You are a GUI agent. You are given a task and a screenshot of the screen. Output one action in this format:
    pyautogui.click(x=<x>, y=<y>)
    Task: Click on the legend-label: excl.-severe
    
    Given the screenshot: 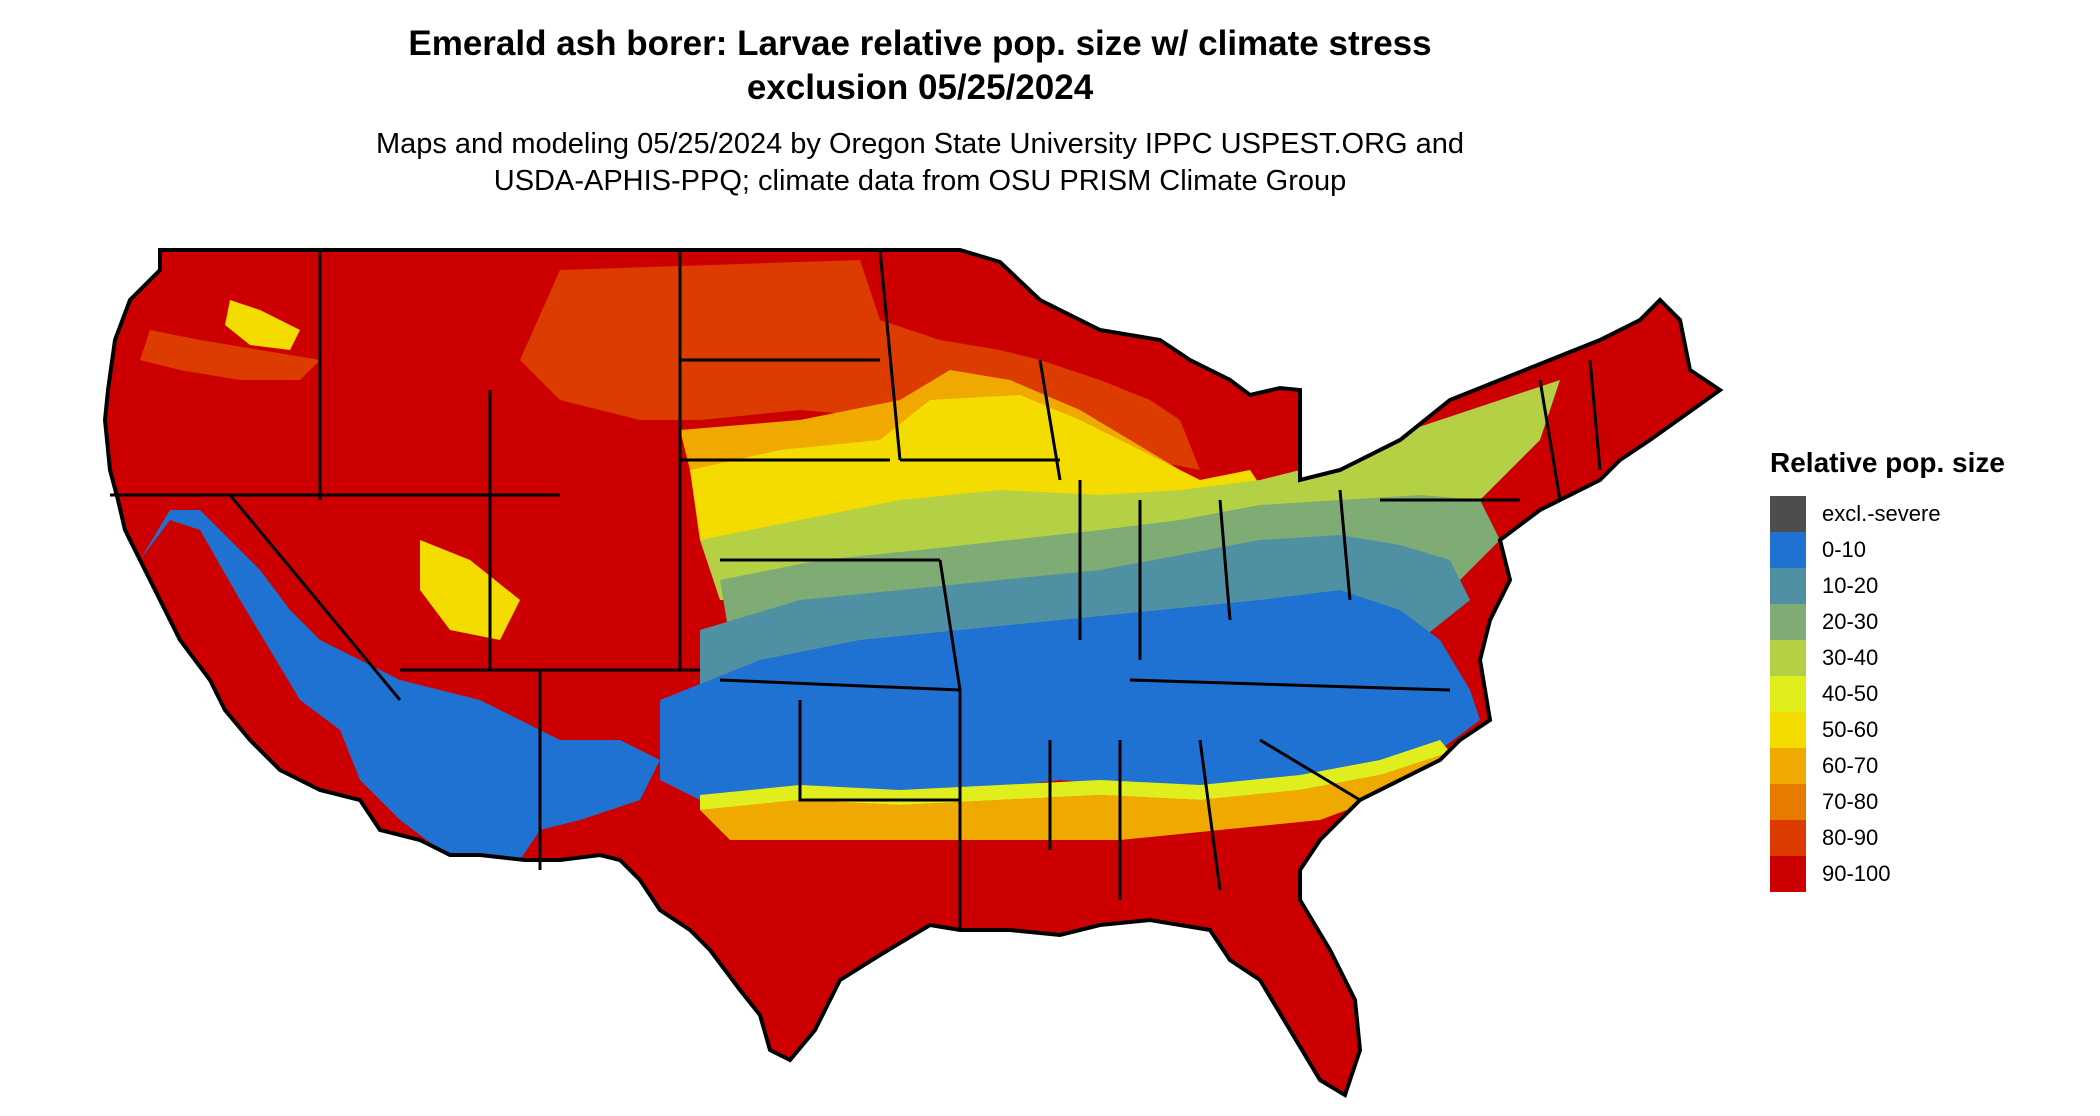 What is the action you would take?
    pyautogui.click(x=1881, y=513)
    